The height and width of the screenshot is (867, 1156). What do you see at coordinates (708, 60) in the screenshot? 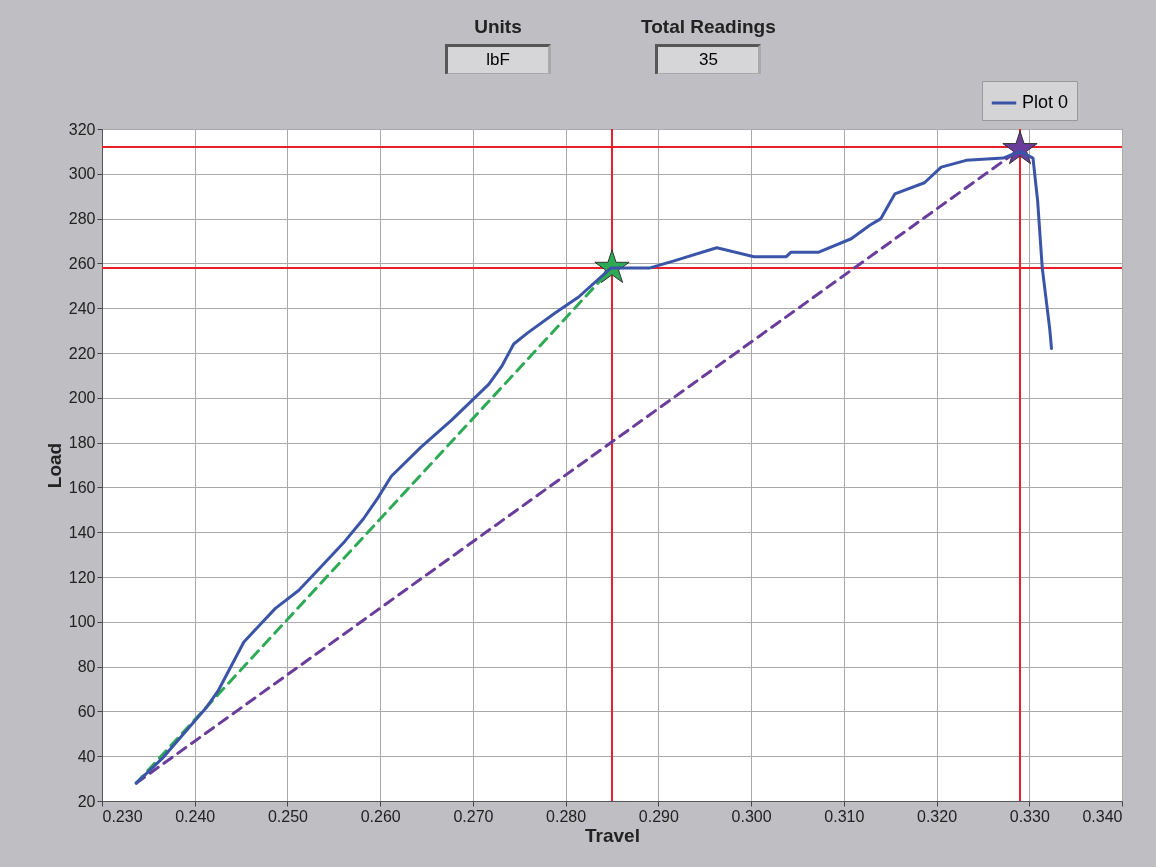
I see `text: 35` at bounding box center [708, 60].